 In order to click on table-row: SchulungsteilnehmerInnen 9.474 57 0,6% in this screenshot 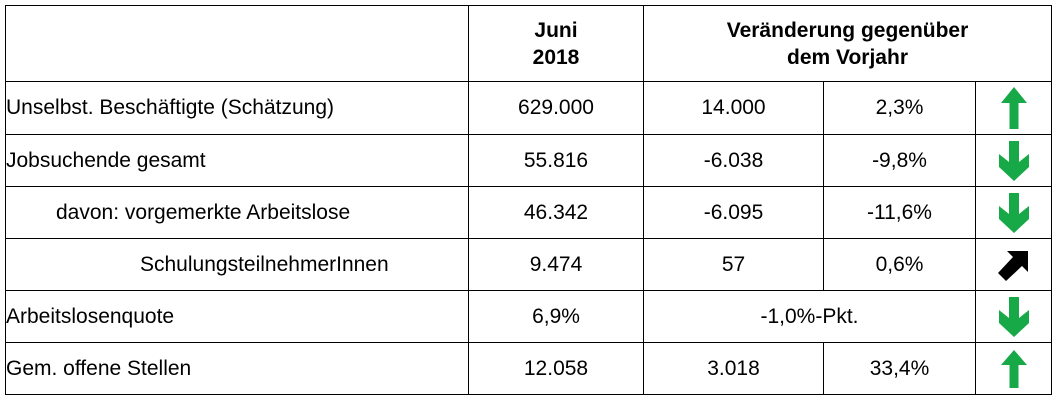, I will do `click(529, 264)`.